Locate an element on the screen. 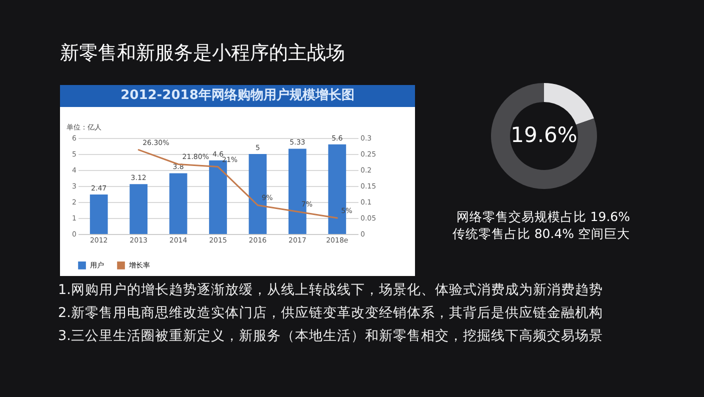 The width and height of the screenshot is (704, 397). chart-title: 2012-2018年网络购物用户规模增长图 is located at coordinates (237, 96).